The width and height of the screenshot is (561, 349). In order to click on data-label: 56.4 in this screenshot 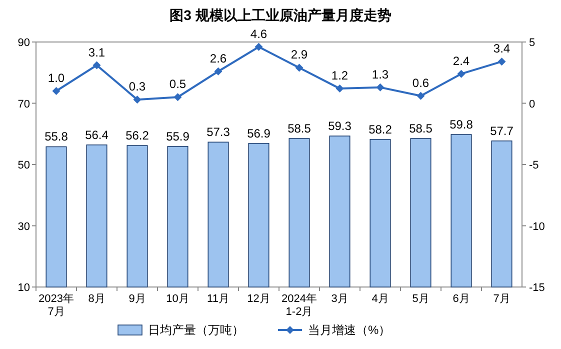, I will do `click(97, 135)`.